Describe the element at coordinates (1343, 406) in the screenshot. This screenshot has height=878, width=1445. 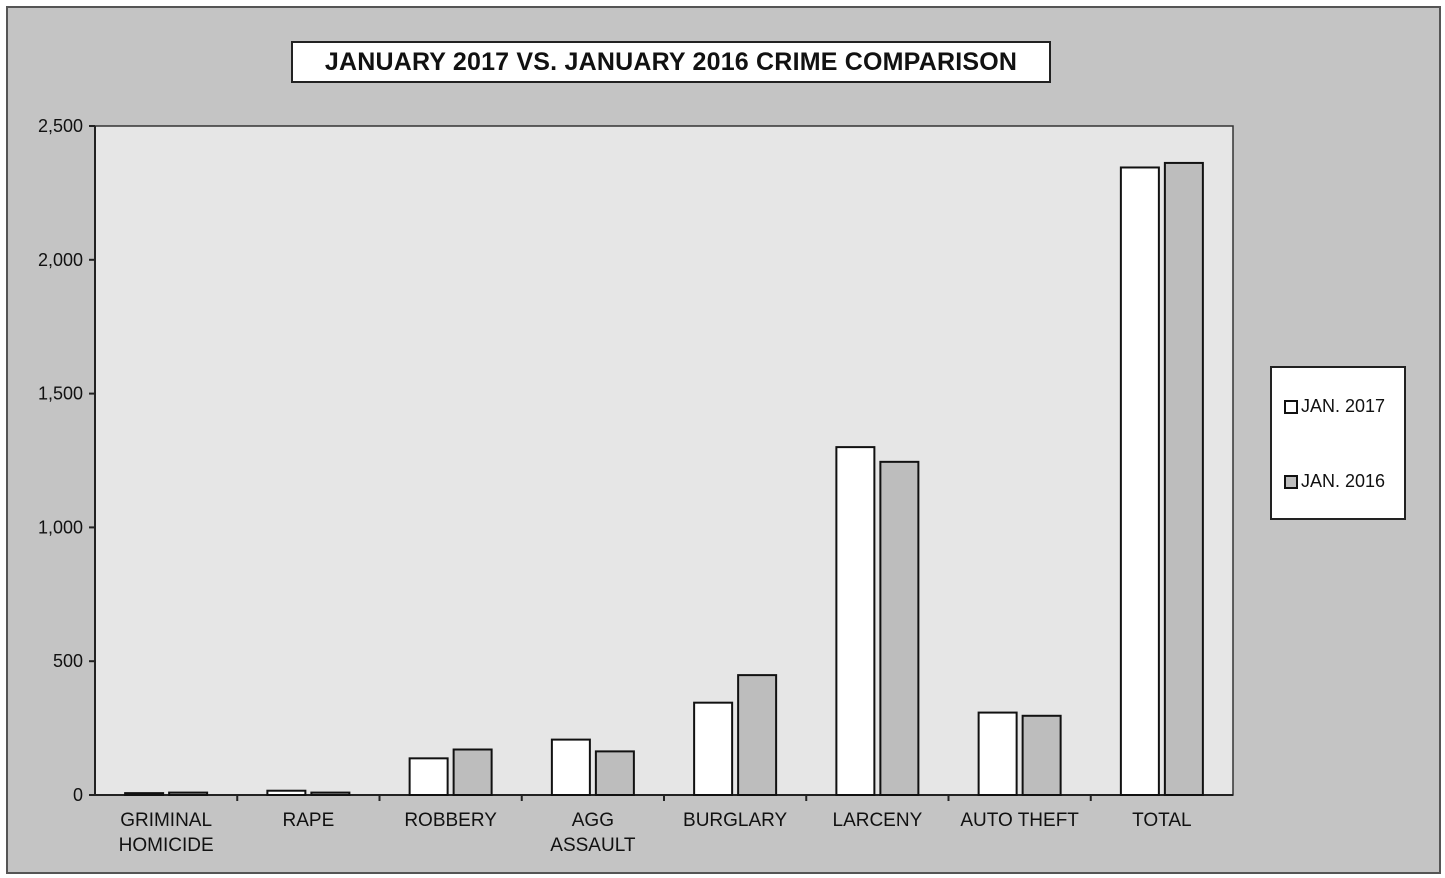
I see `legend-label-jan-2017: JAN. 2017` at that location.